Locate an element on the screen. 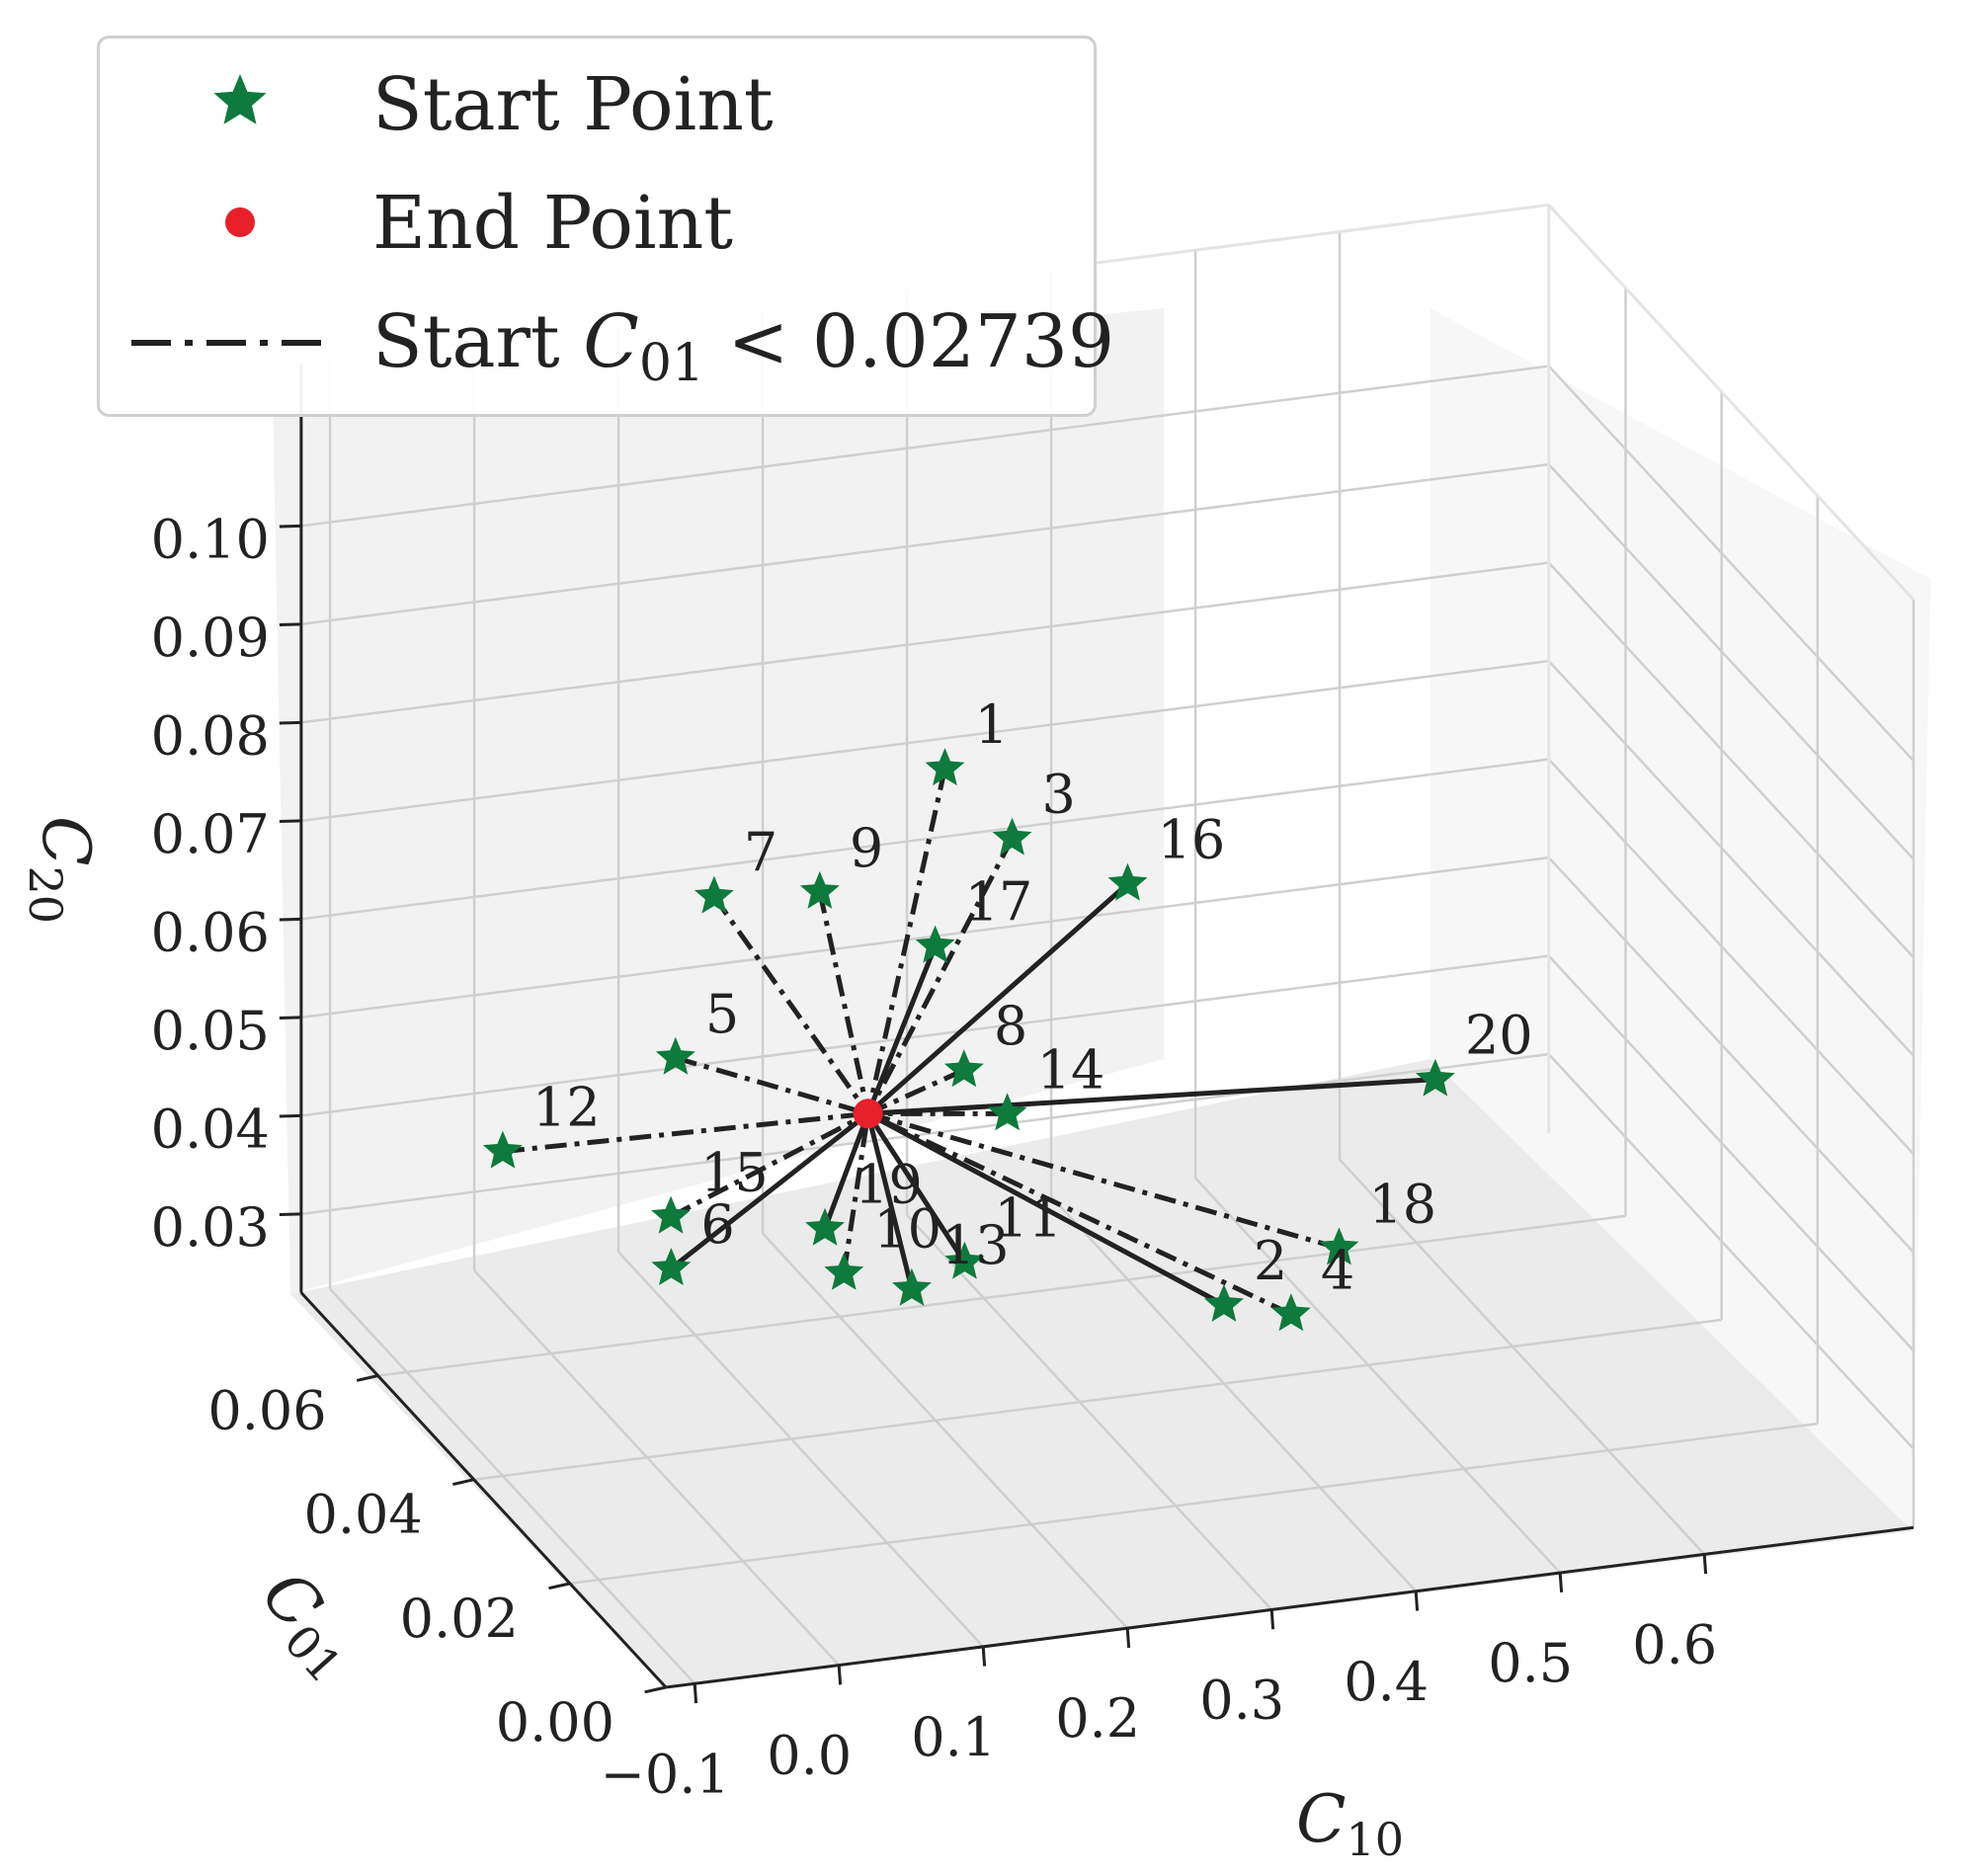 This screenshot has height=1876, width=1962. star-icon is located at coordinates (240, 99).